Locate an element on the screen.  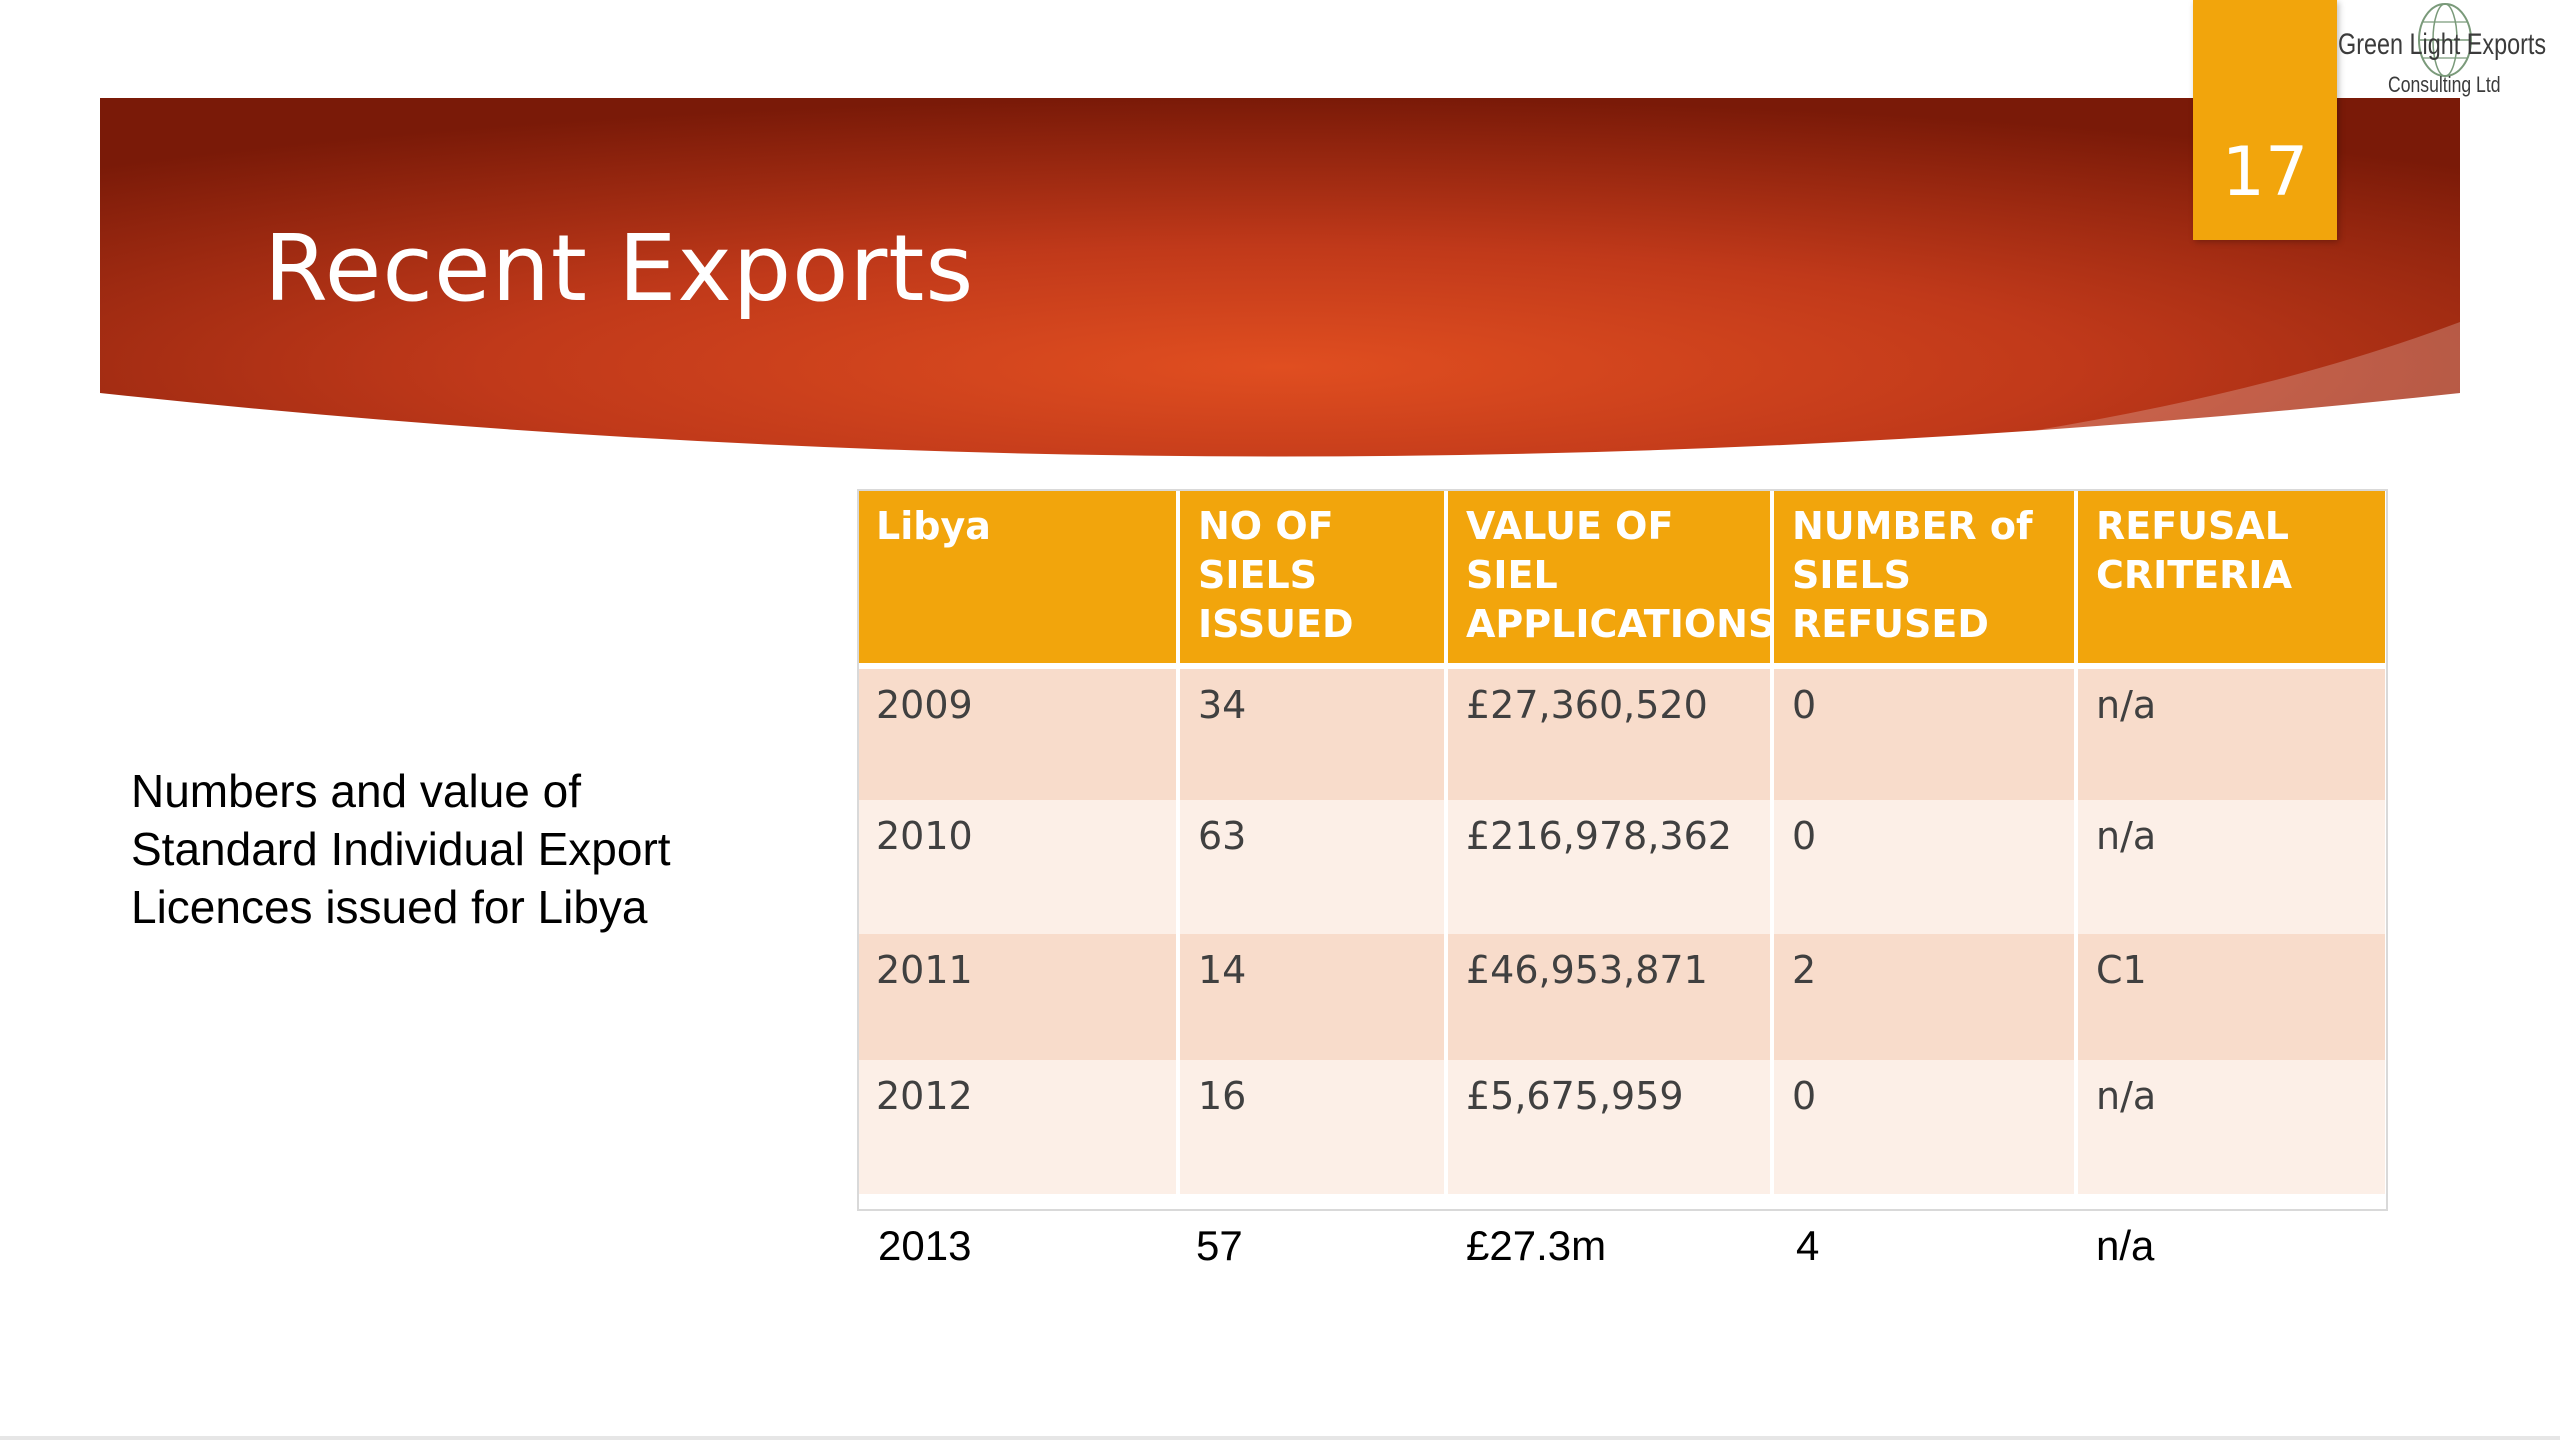
table-row: 2012 16 £5,675,959 0 n/a is located at coordinates (1621, 1127).